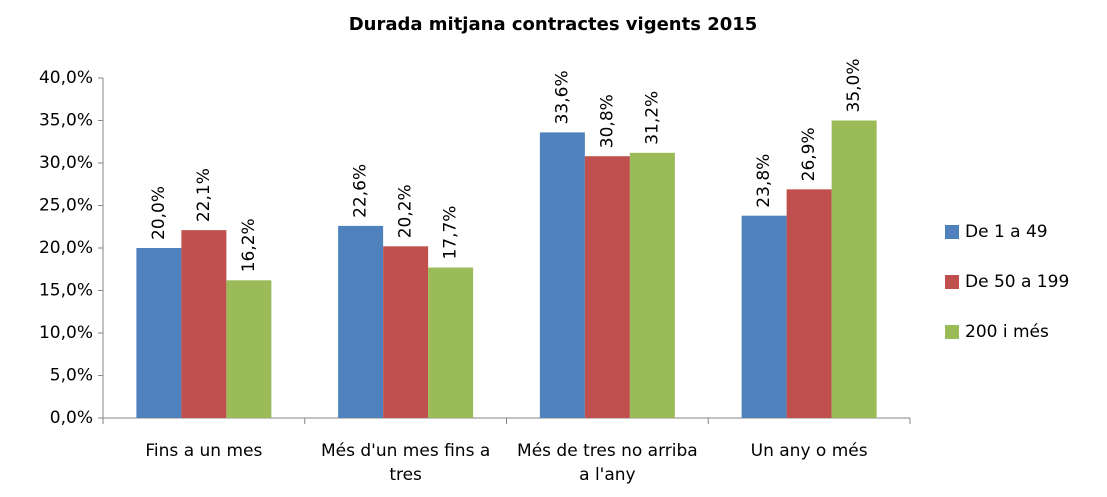 The height and width of the screenshot is (497, 1107). I want to click on data-label: 31,2%, so click(652, 118).